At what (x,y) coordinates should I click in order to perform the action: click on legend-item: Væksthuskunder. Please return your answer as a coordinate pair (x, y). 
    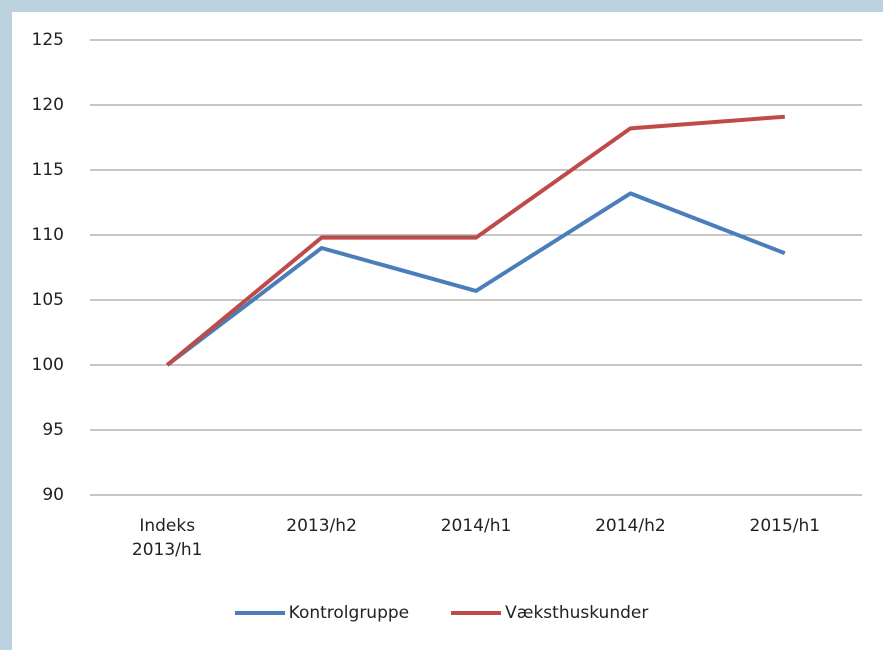
    Looking at the image, I should click on (549, 613).